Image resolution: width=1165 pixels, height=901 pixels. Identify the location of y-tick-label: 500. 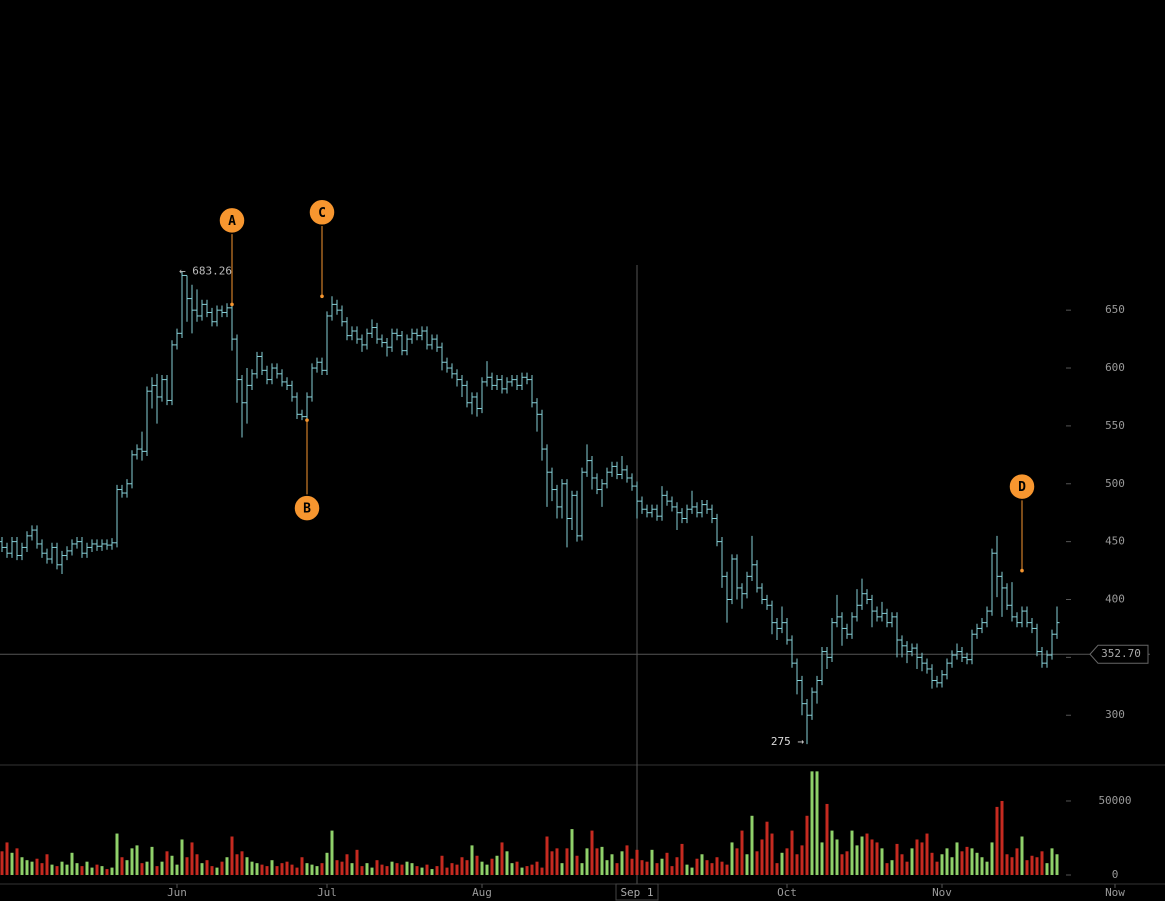
(1115, 483).